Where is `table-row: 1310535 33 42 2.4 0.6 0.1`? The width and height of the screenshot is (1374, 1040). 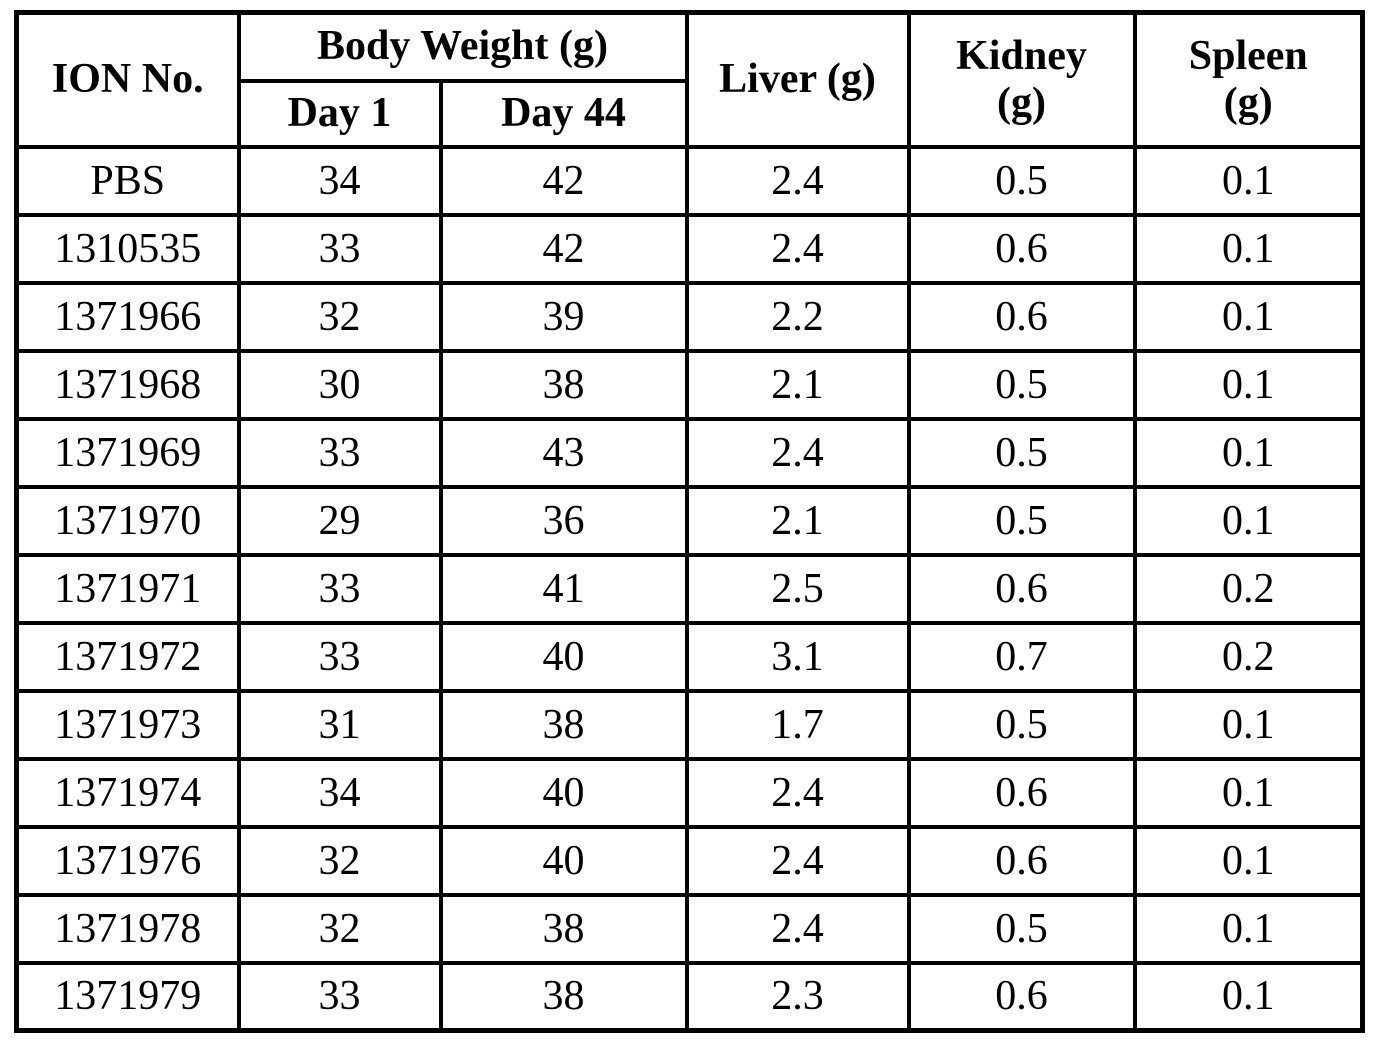
table-row: 1310535 33 42 2.4 0.6 0.1 is located at coordinates (689, 248).